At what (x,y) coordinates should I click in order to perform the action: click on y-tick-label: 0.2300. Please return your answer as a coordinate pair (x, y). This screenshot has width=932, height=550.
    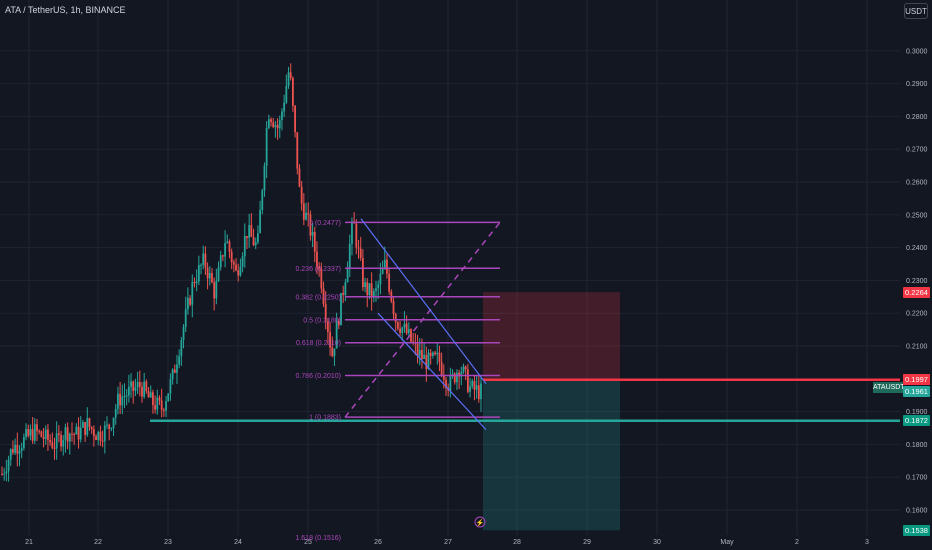
    Looking at the image, I should click on (917, 281).